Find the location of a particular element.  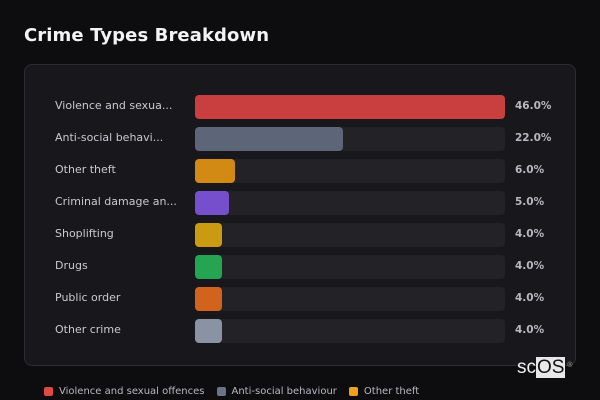

legend-label: Anti-social behaviour is located at coordinates (284, 391).